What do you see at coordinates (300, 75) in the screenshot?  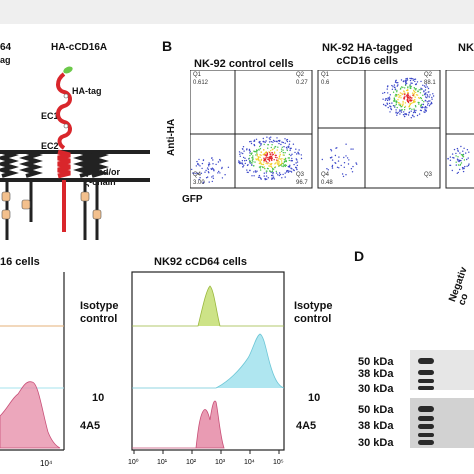 I see `p1-q2: Q2` at bounding box center [300, 75].